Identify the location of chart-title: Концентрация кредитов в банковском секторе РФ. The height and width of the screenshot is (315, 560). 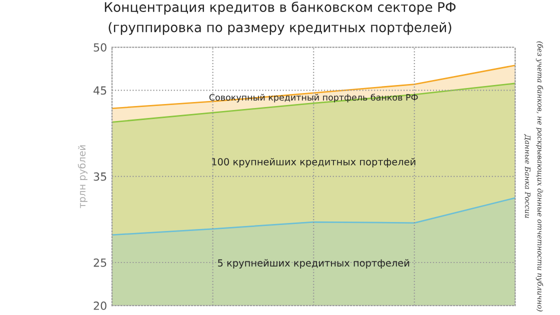
(280, 8).